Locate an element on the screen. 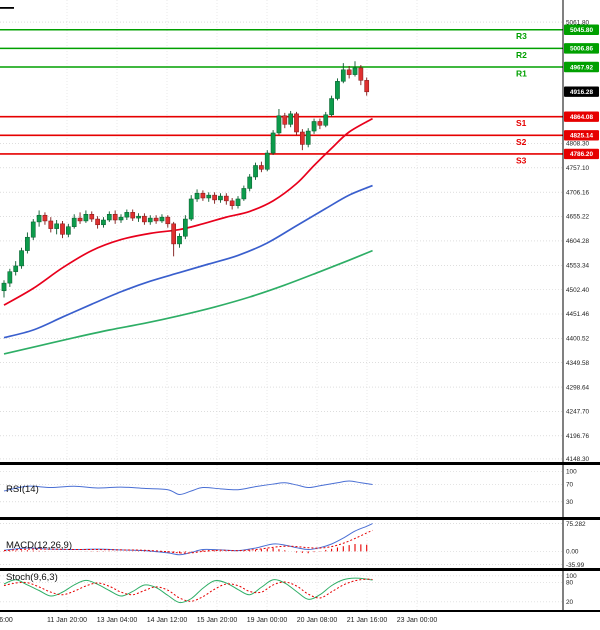 The height and width of the screenshot is (630, 600). macd-axis-label: 75.282 is located at coordinates (576, 524).